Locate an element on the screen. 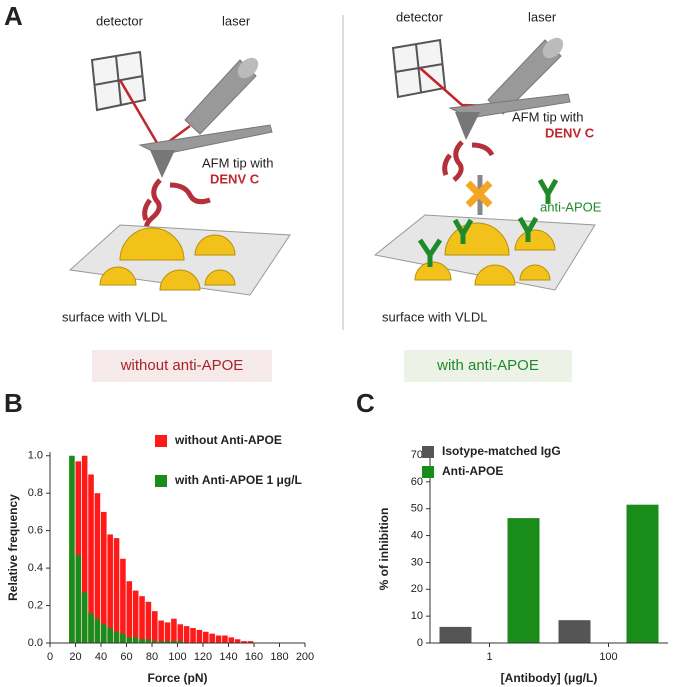 The height and width of the screenshot is (687, 685). panel-label: C is located at coordinates (365, 403).